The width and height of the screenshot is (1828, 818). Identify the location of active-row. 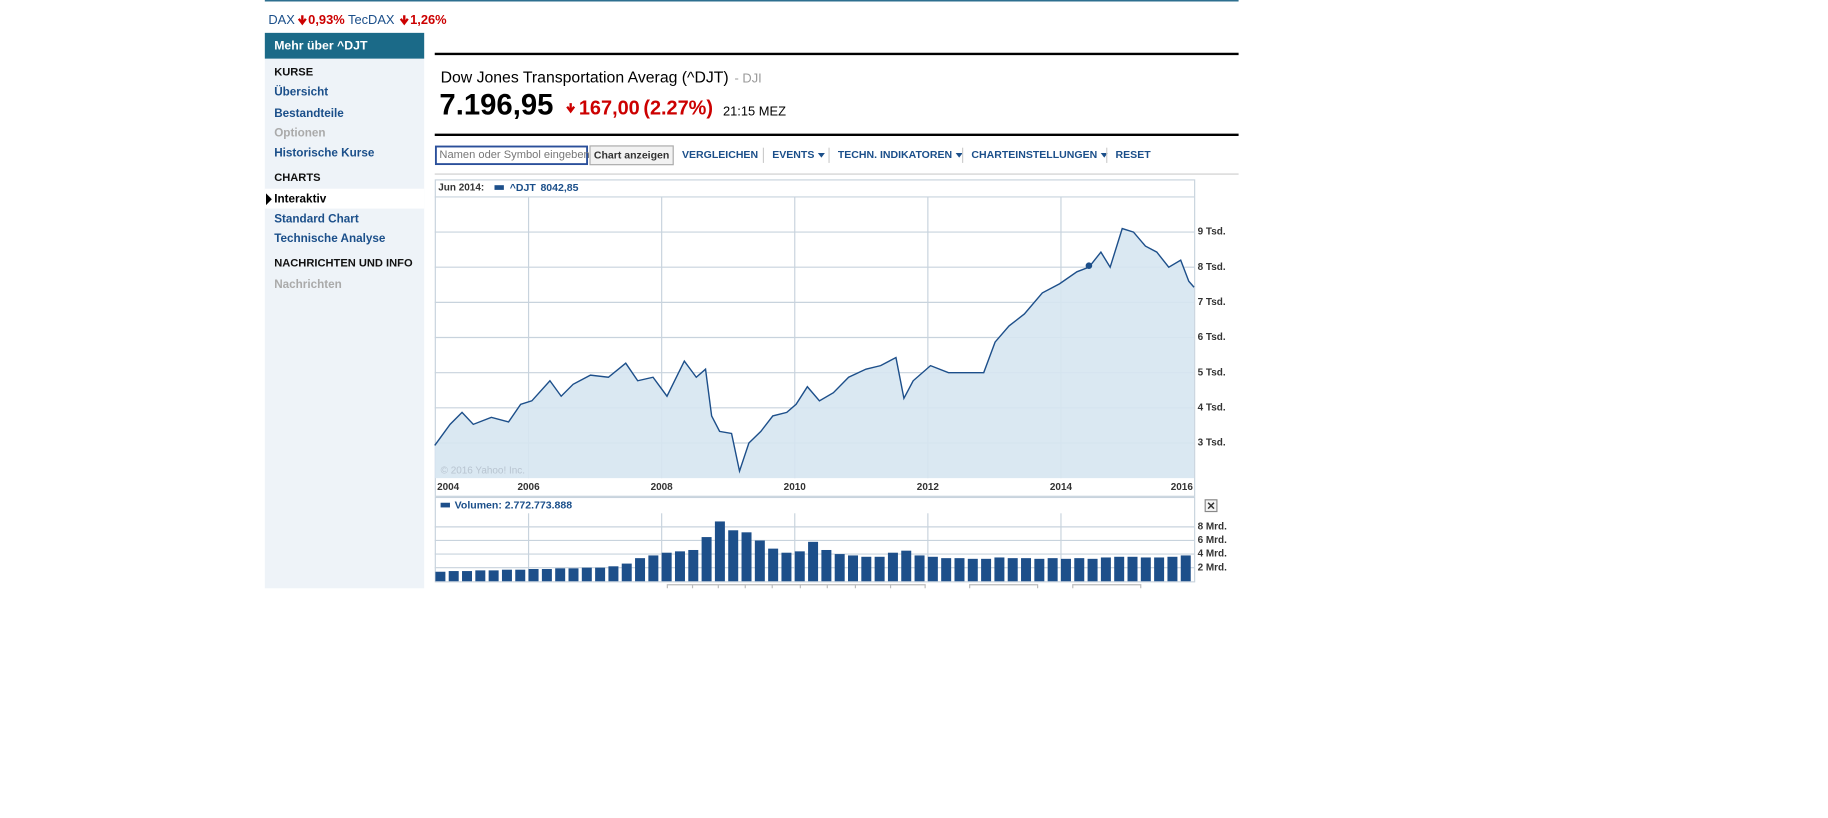
(344, 198).